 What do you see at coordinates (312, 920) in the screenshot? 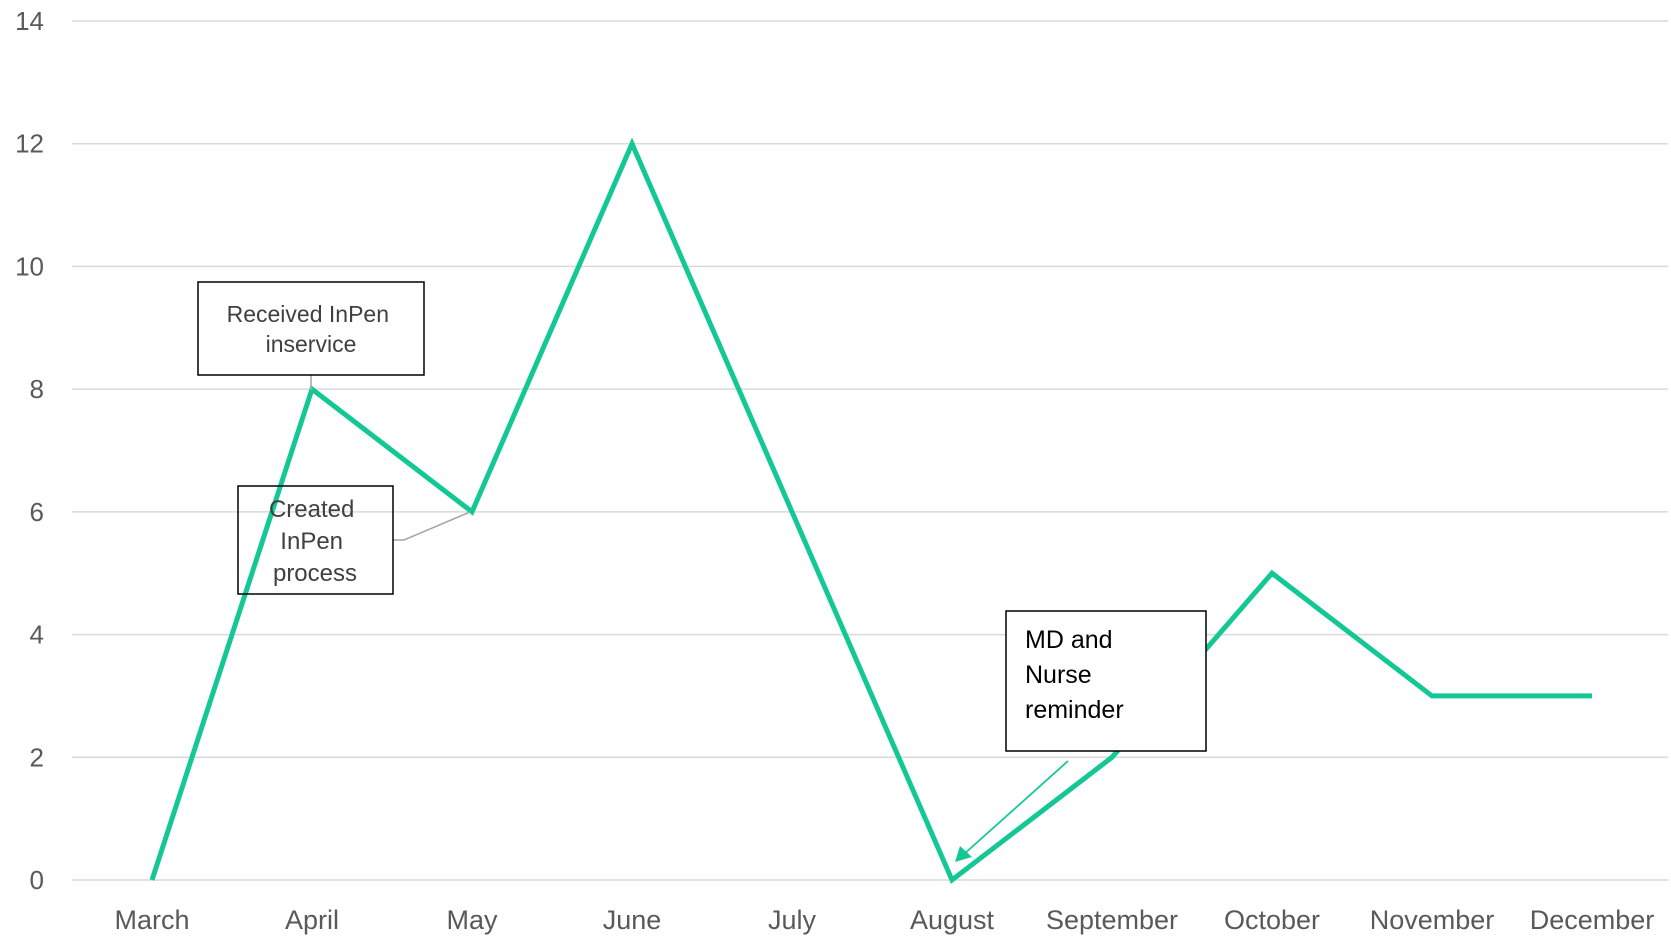
I see `x-tick-label: April` at bounding box center [312, 920].